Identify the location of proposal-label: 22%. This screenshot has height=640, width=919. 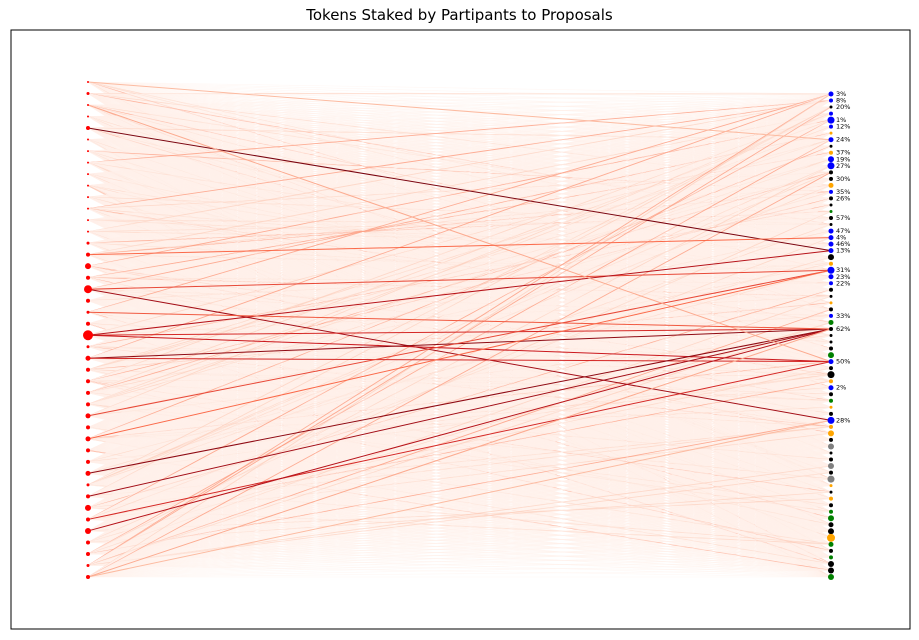
(843, 283).